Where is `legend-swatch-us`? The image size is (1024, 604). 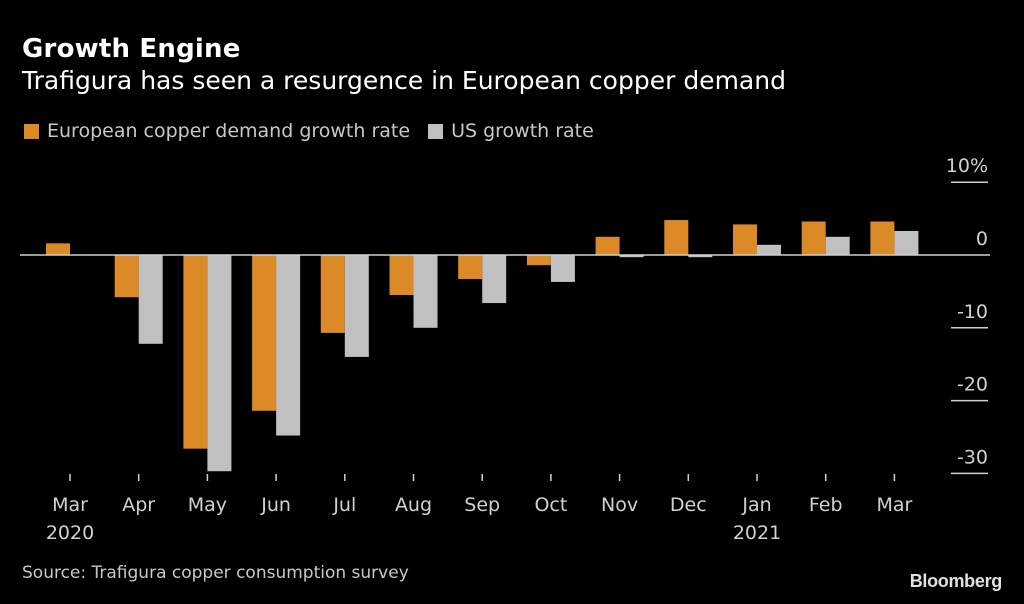 legend-swatch-us is located at coordinates (436, 131).